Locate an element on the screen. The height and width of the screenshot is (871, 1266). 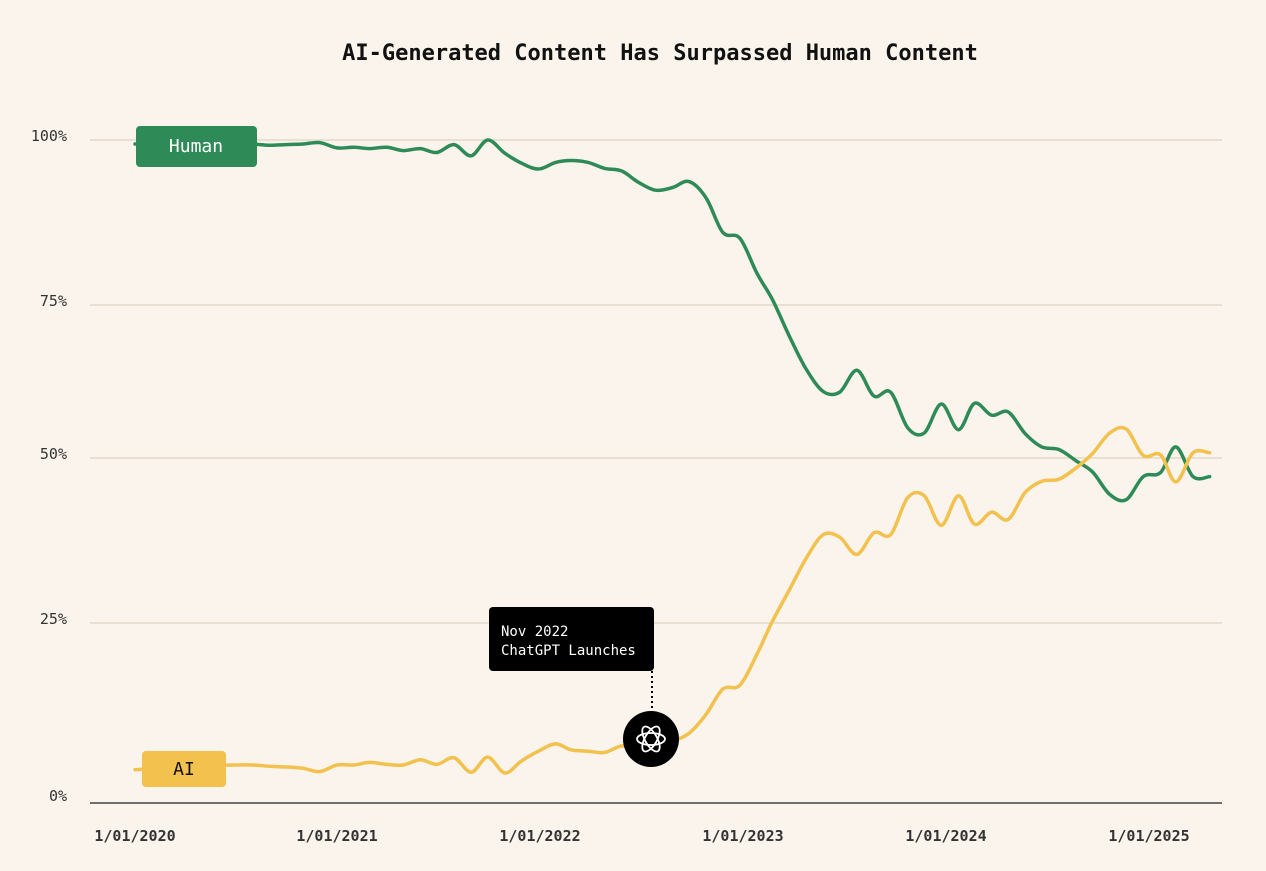
x-tick-label: 1/01/2021 is located at coordinates (336, 836).